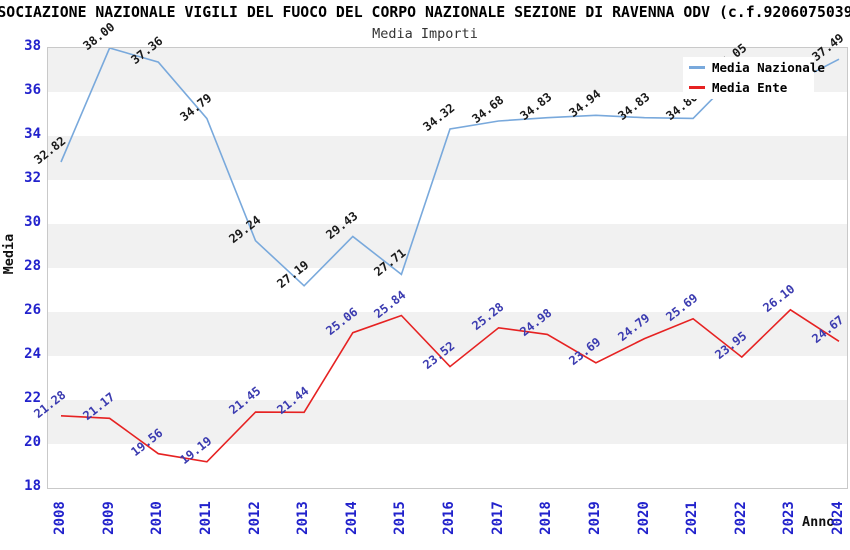 The width and height of the screenshot is (850, 550). I want to click on y-tick-32: 32, so click(32, 178).